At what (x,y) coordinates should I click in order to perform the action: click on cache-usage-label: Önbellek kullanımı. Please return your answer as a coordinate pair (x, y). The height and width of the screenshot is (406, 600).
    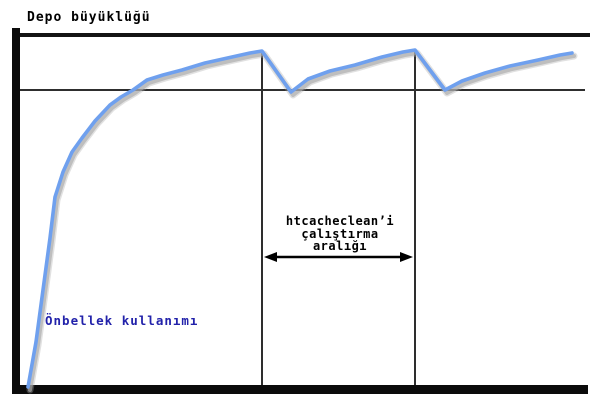
    Looking at the image, I should click on (122, 320).